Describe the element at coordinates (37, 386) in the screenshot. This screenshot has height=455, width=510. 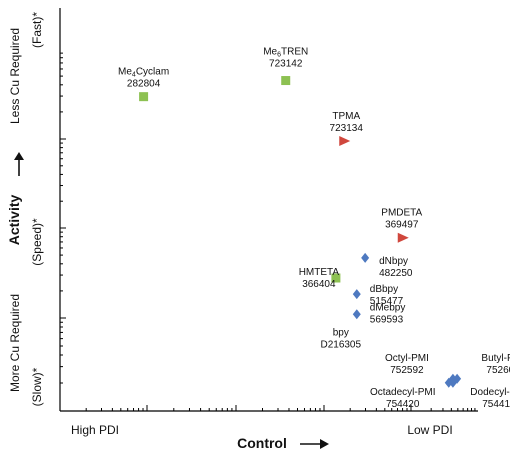
I see `y-side-label-slow: (Slow)*` at that location.